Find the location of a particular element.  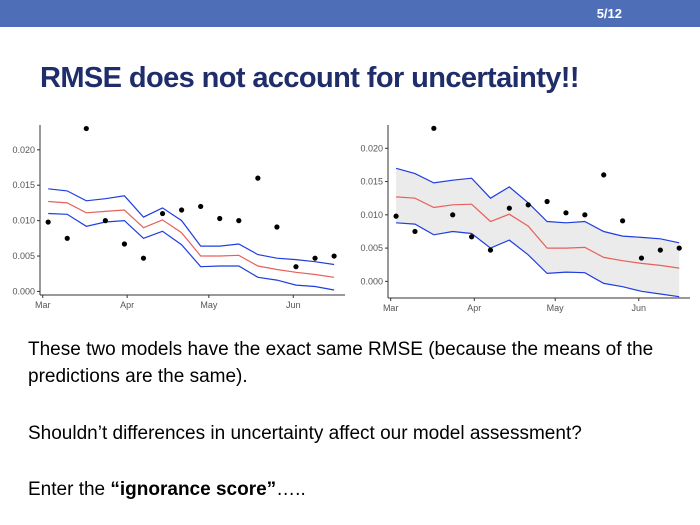

prediction-interval-band is located at coordinates (538, 232).